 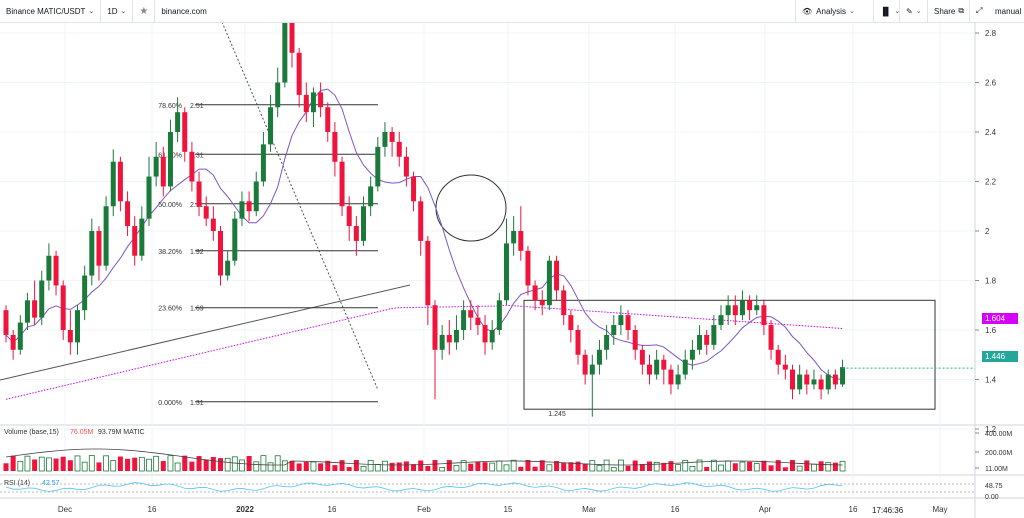 I want to click on symbol-selector: Binance MATIC/USDT ⌄, so click(x=51, y=11).